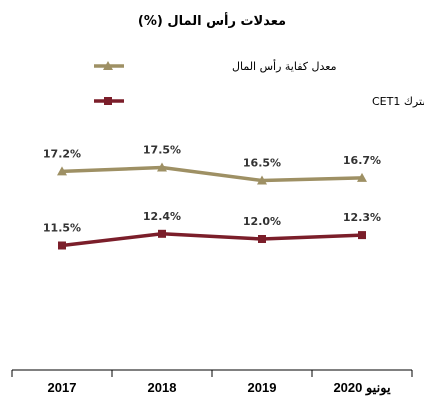 This screenshot has height=400, width=424. What do you see at coordinates (262, 387) in the screenshot?
I see `x-tick-label-2019: 2019` at bounding box center [262, 387].